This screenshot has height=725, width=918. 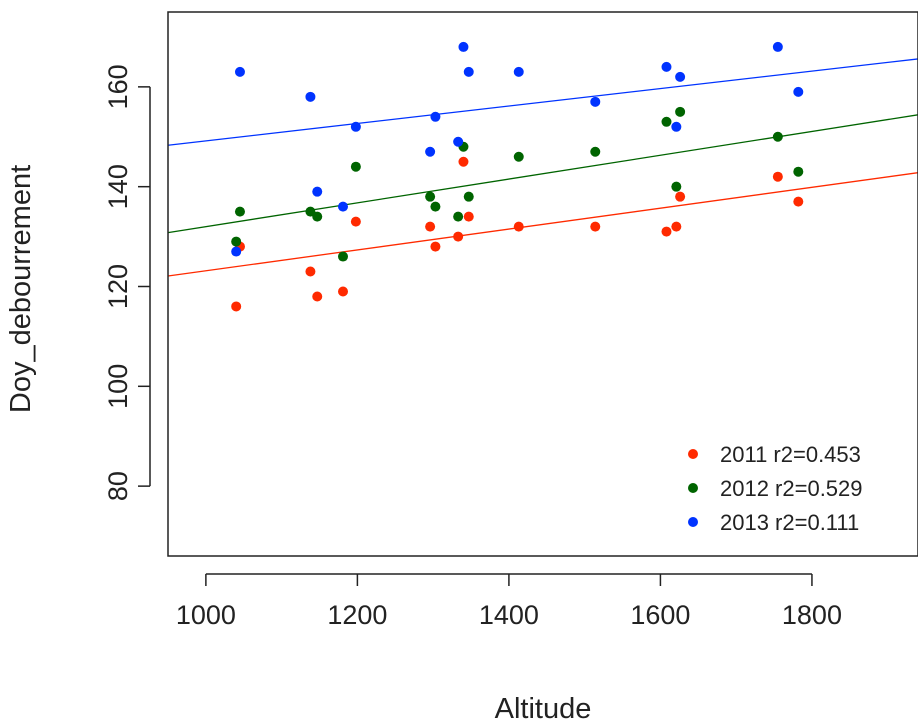 I want to click on y-axis: 80 100 120 140 160, so click(x=127, y=282).